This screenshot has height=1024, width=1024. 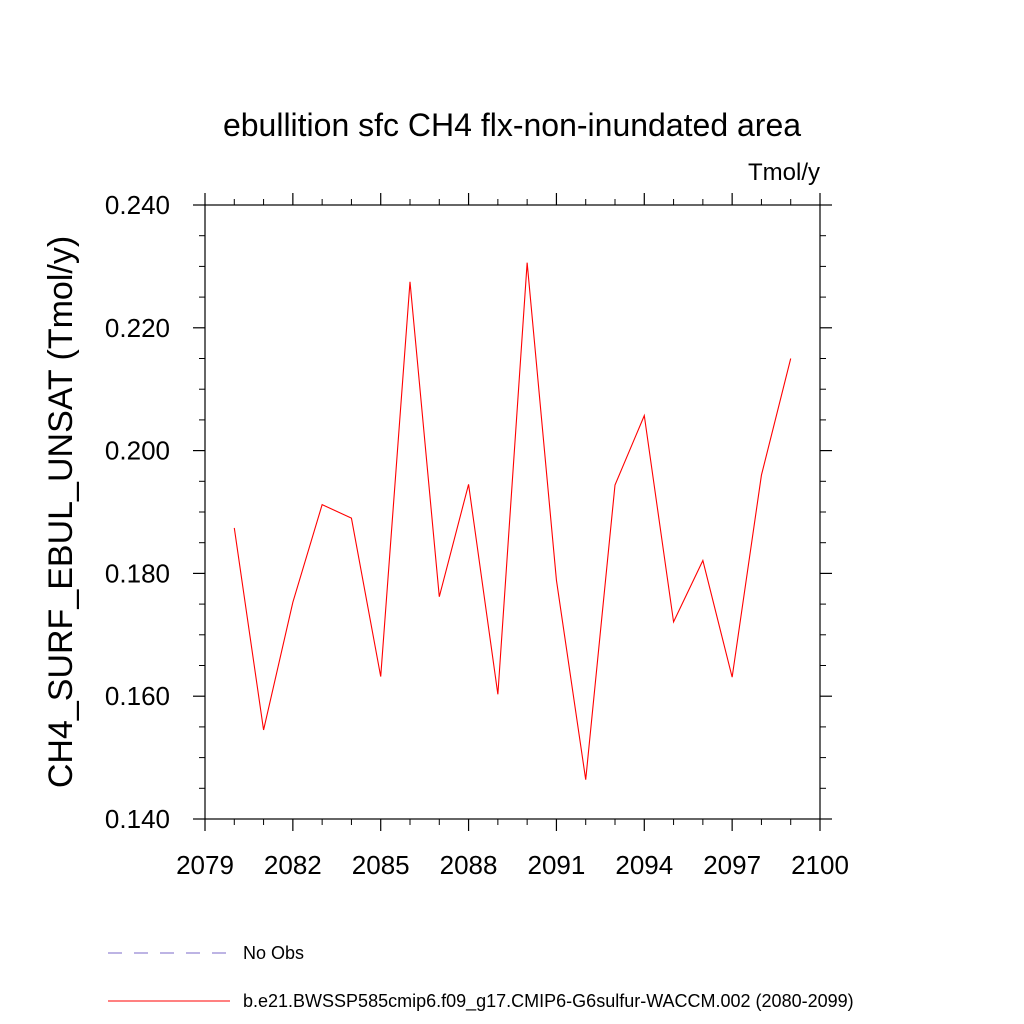 I want to click on x-tick-label: 2091, so click(x=557, y=865).